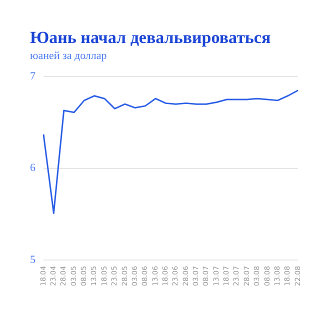 The width and height of the screenshot is (320, 320). I want to click on chart-subtitle: юаней за доллар, so click(69, 56).